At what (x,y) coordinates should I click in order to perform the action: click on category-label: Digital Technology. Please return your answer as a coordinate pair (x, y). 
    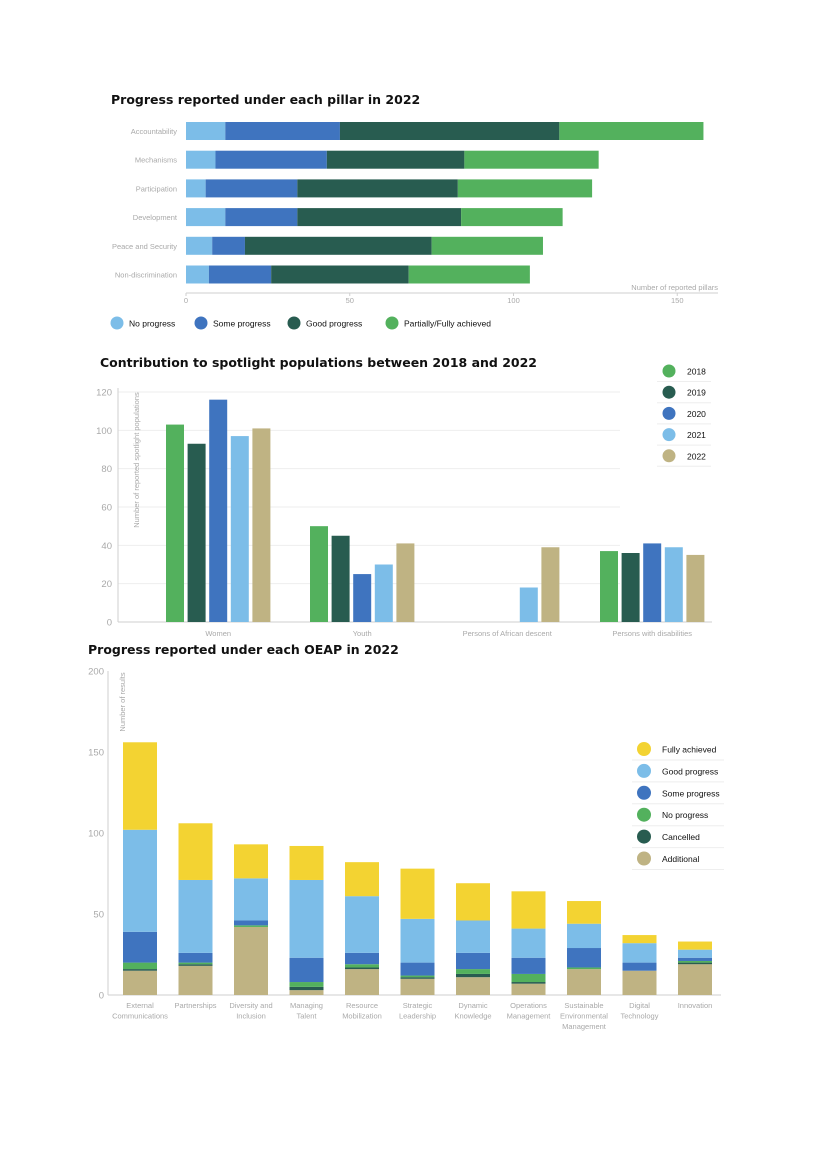
    Looking at the image, I should click on (640, 1011).